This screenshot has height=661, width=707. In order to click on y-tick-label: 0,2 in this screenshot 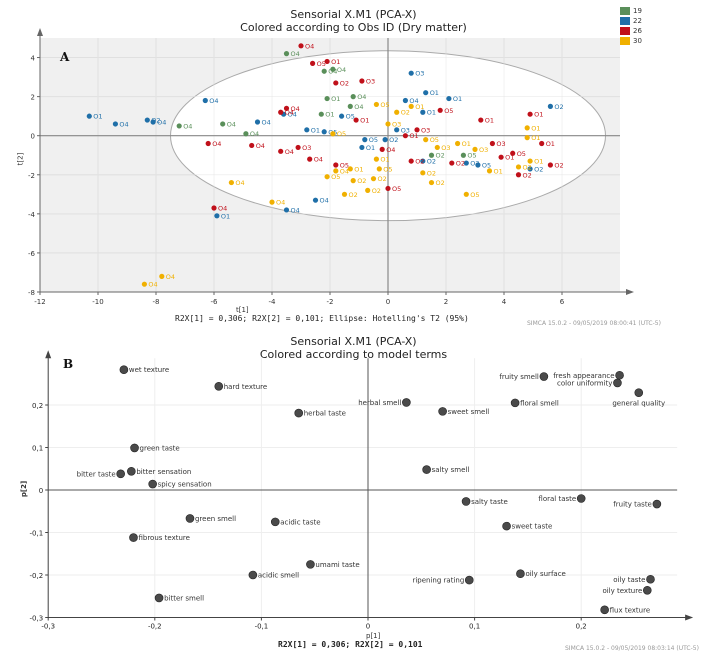, I will do `click(37, 406)`.